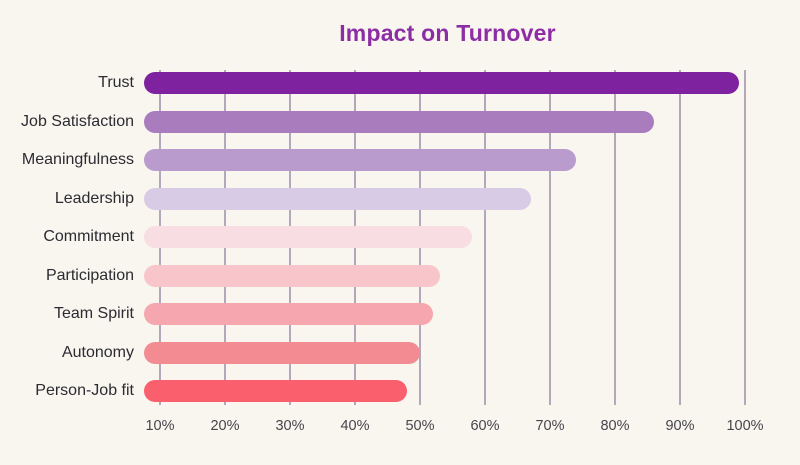  Describe the element at coordinates (447, 33) in the screenshot. I see `chart-title: Impact on Turnover` at that location.